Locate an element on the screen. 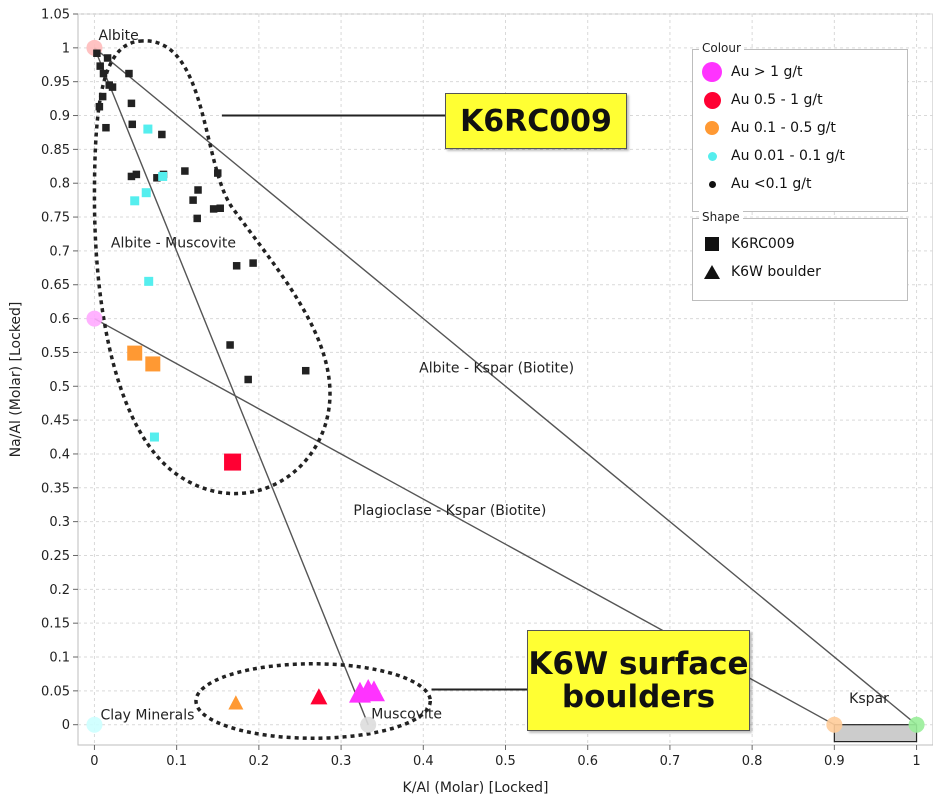 The image size is (933, 798). y-tick-label: 0.7 is located at coordinates (59, 251).